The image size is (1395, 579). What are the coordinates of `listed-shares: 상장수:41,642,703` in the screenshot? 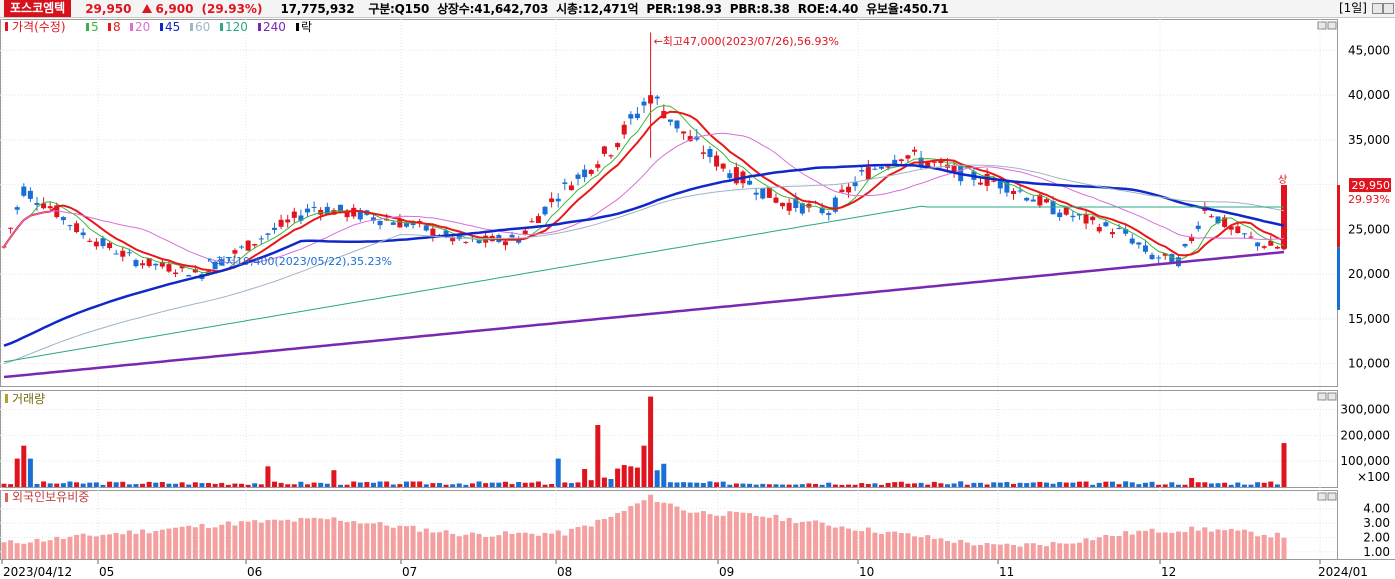 It's located at (493, 9).